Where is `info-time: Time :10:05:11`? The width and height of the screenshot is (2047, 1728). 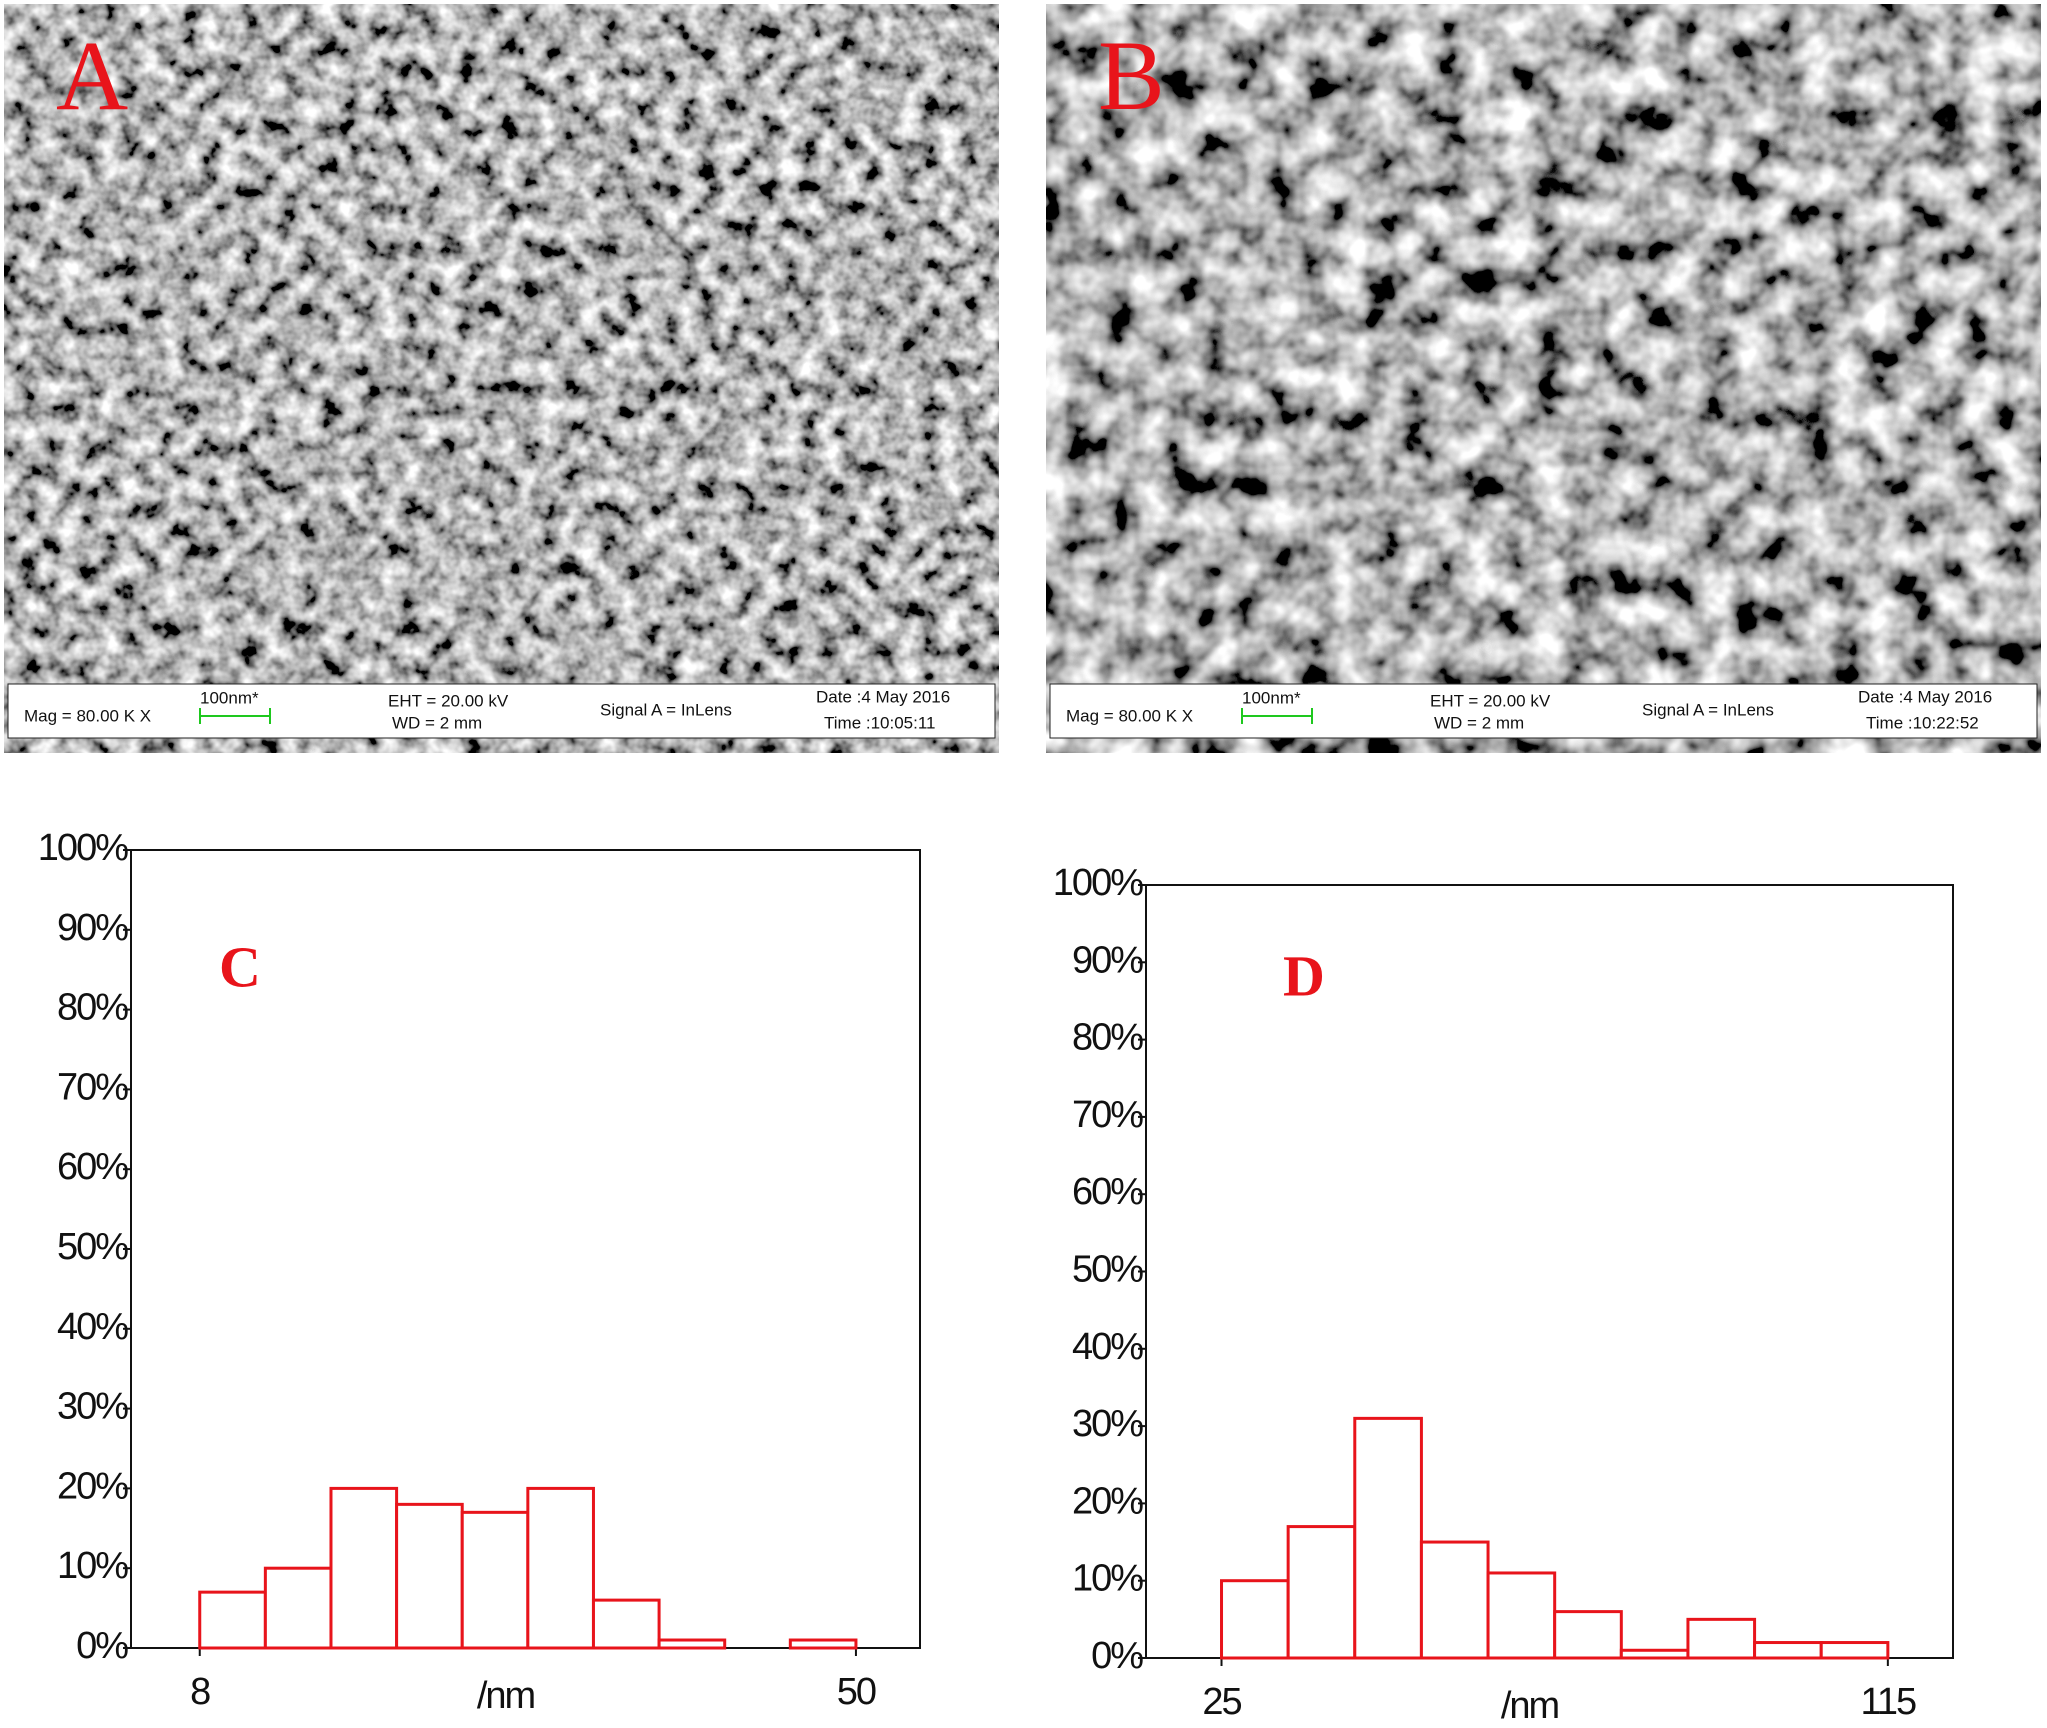 info-time: Time :10:05:11 is located at coordinates (880, 722).